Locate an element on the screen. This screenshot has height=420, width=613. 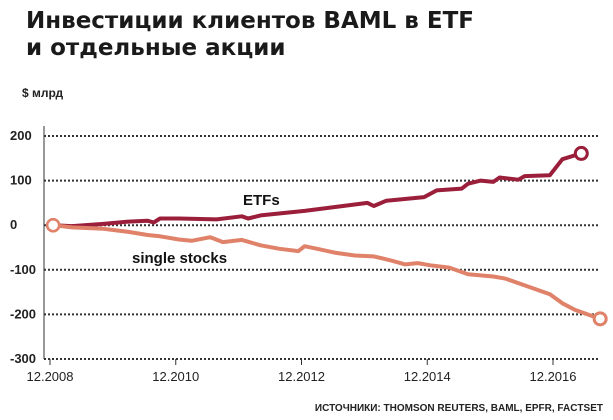
chart-title-line-1: Инвестиции клиентов BAML в ETF is located at coordinates (250, 21).